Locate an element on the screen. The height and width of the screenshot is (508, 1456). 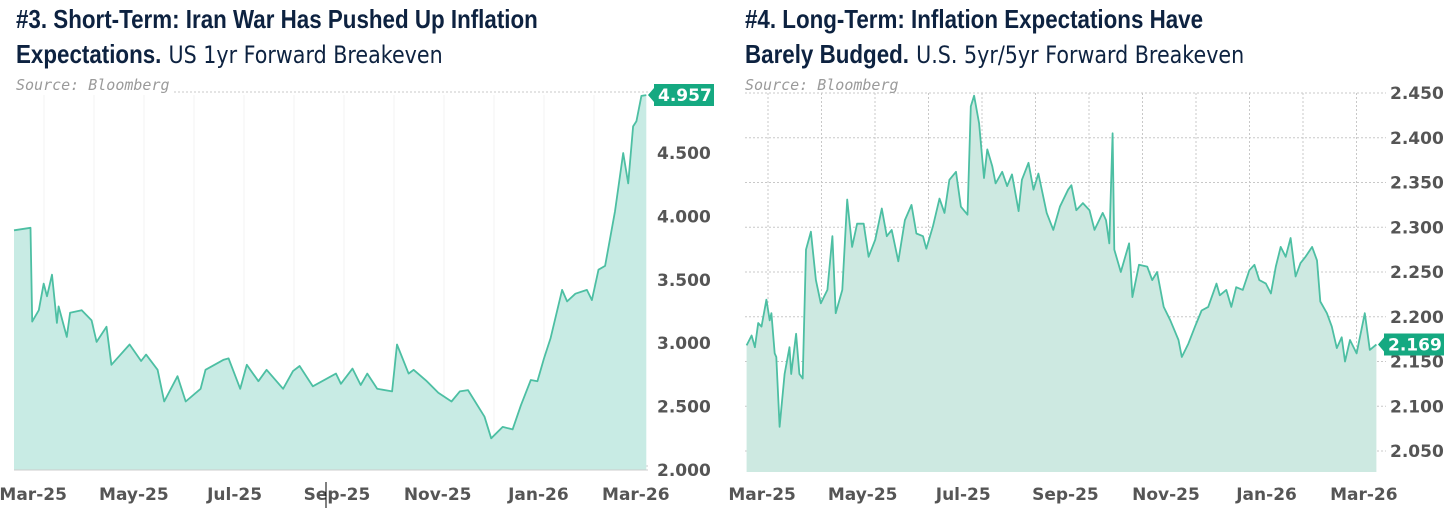
y-tick-label: 3.500 is located at coordinates (684, 281).